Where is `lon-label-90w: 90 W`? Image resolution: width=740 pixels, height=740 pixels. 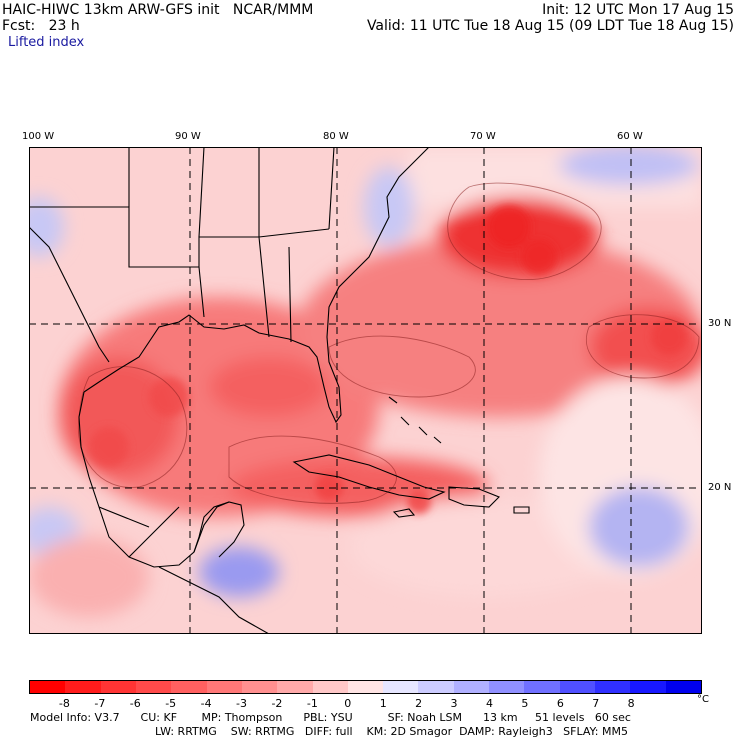
lon-label-90w: 90 W is located at coordinates (188, 136).